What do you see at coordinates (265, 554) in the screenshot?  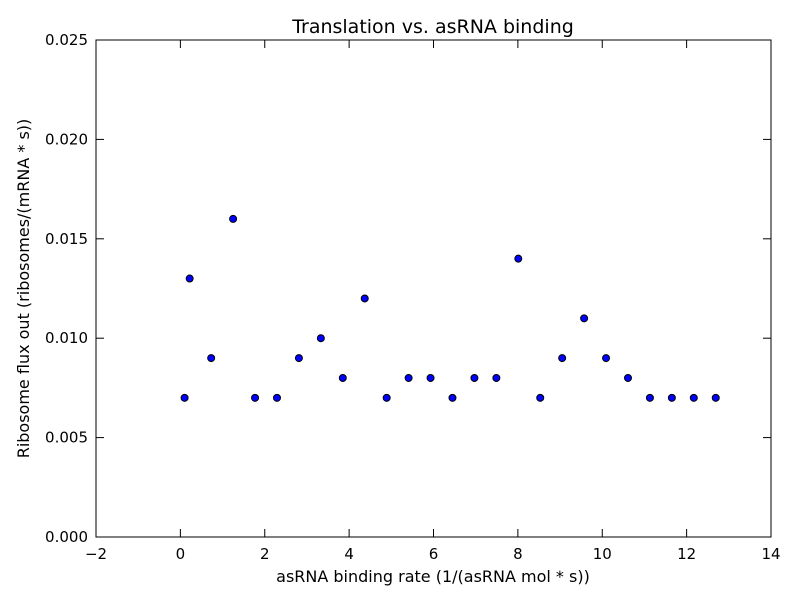 I see `x-tick-label: 2` at bounding box center [265, 554].